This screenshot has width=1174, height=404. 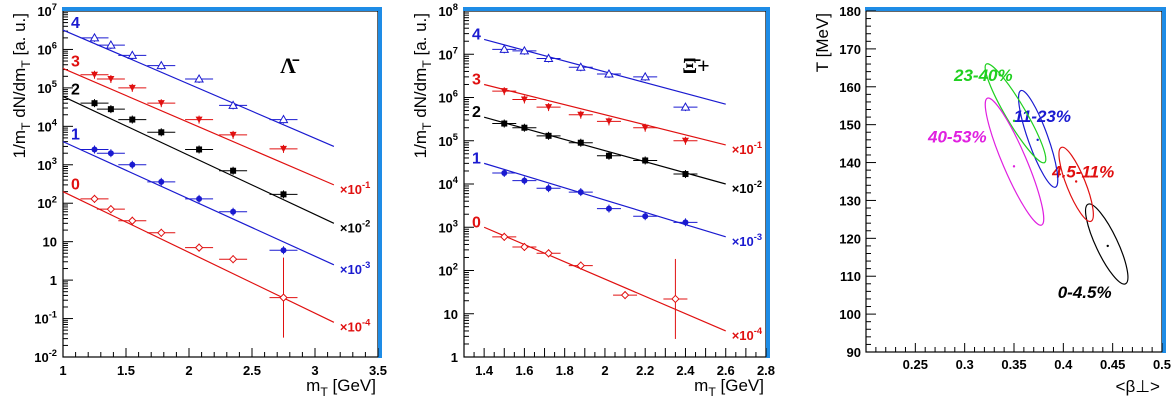 I want to click on x-tick-label: 0.5, so click(x=1162, y=364).